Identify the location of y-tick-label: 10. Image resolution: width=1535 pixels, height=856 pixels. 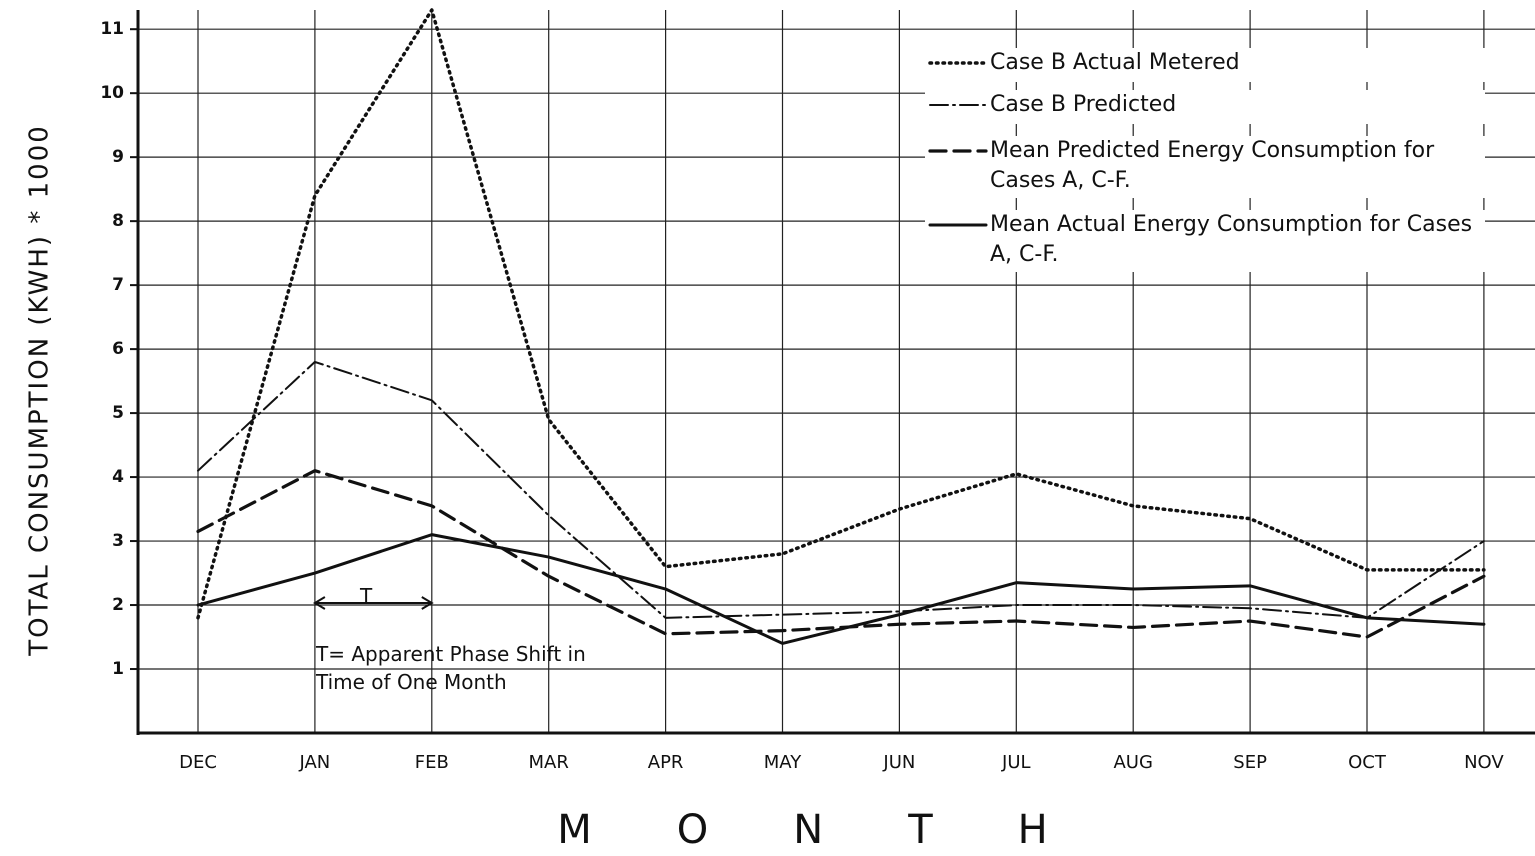
(112, 93).